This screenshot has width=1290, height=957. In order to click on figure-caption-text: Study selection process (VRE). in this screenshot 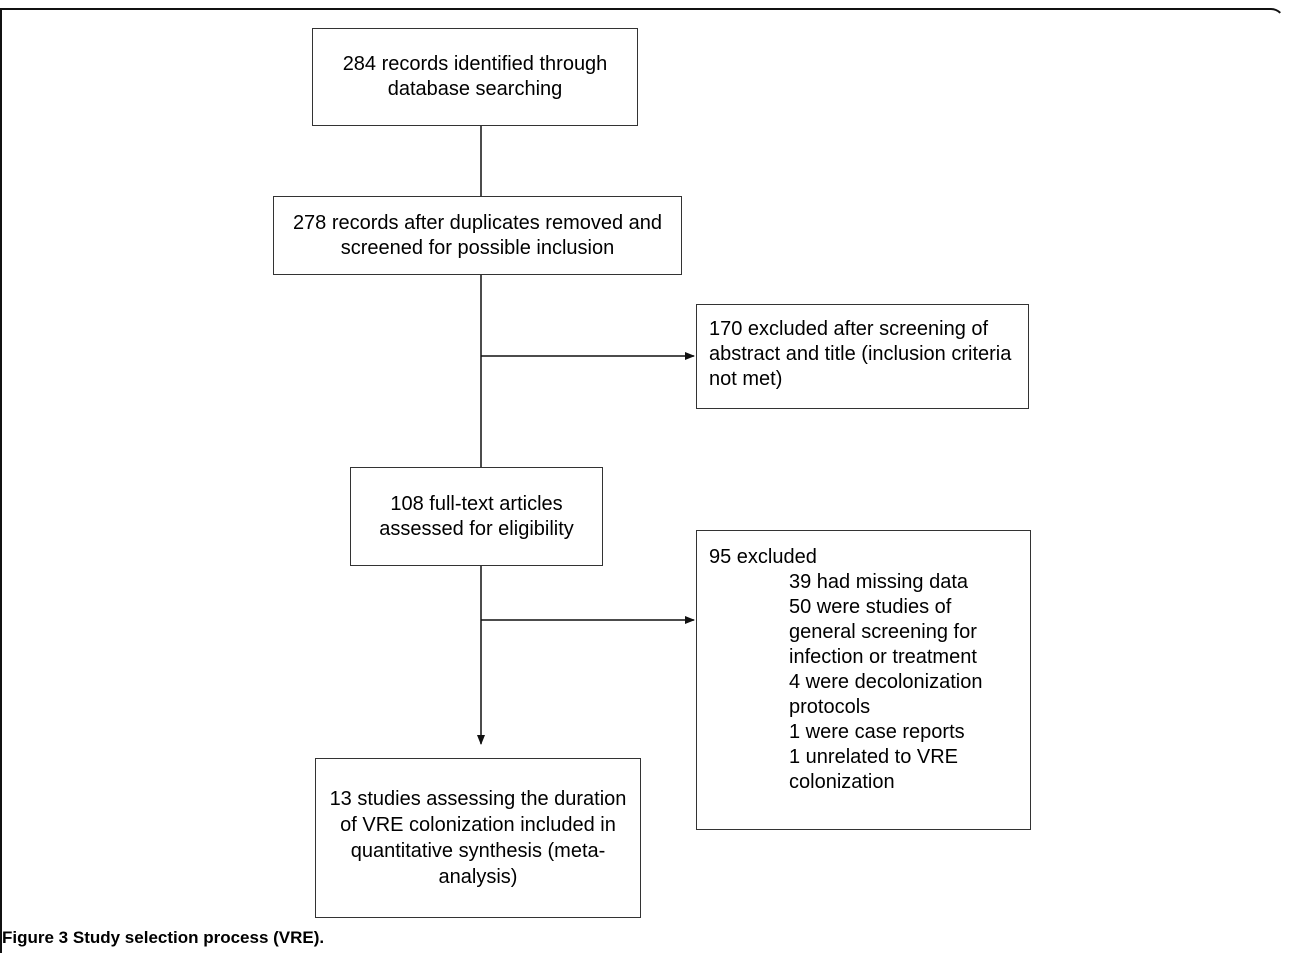, I will do `click(198, 937)`.